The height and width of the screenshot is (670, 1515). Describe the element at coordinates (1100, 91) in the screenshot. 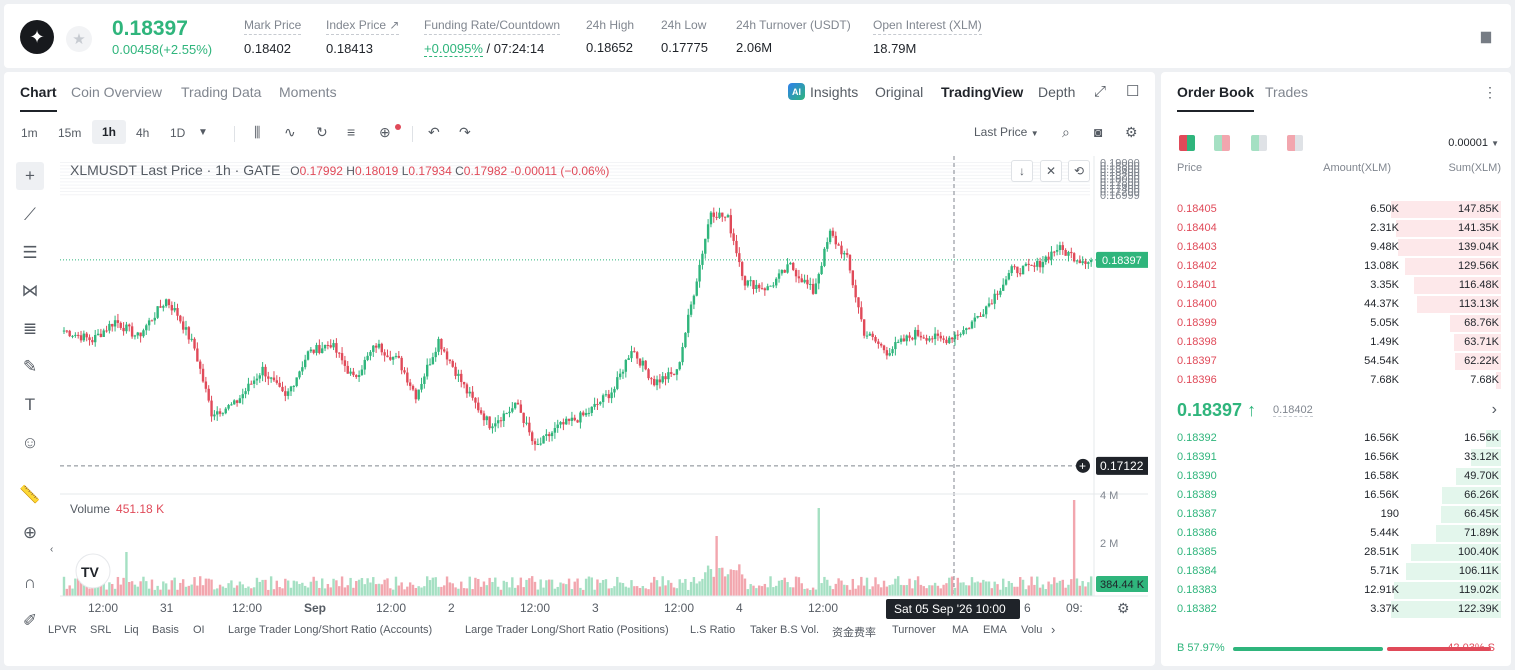

I see `expand-icon: ⤢` at that location.